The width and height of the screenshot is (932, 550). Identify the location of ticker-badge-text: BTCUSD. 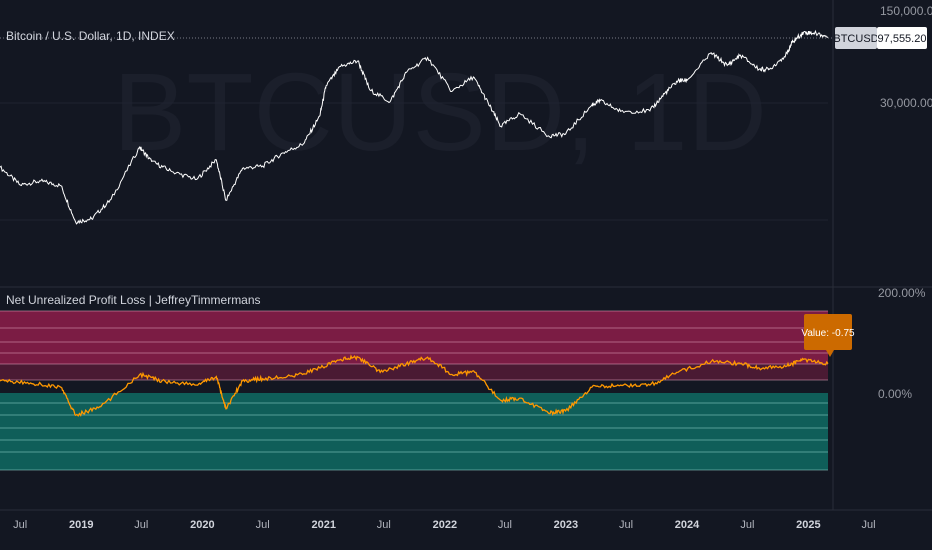
(855, 39).